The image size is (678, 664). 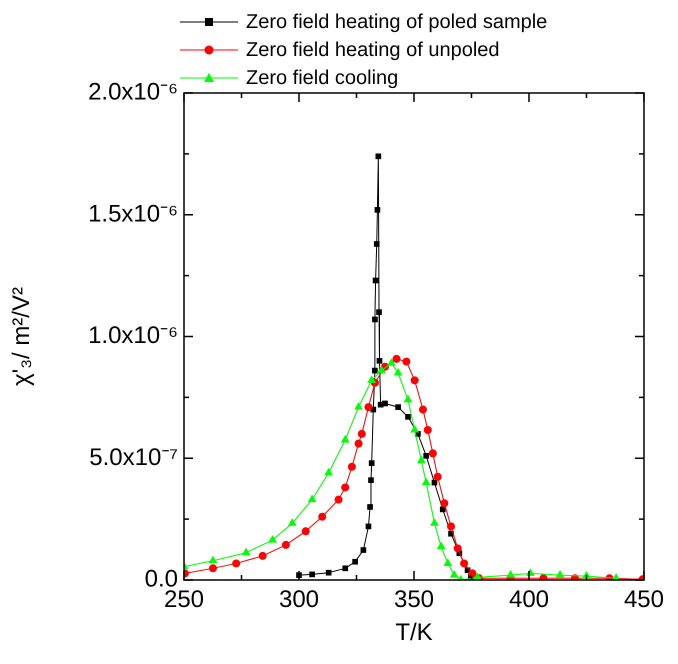 I want to click on legend-label: Zero field cooling, so click(x=322, y=78).